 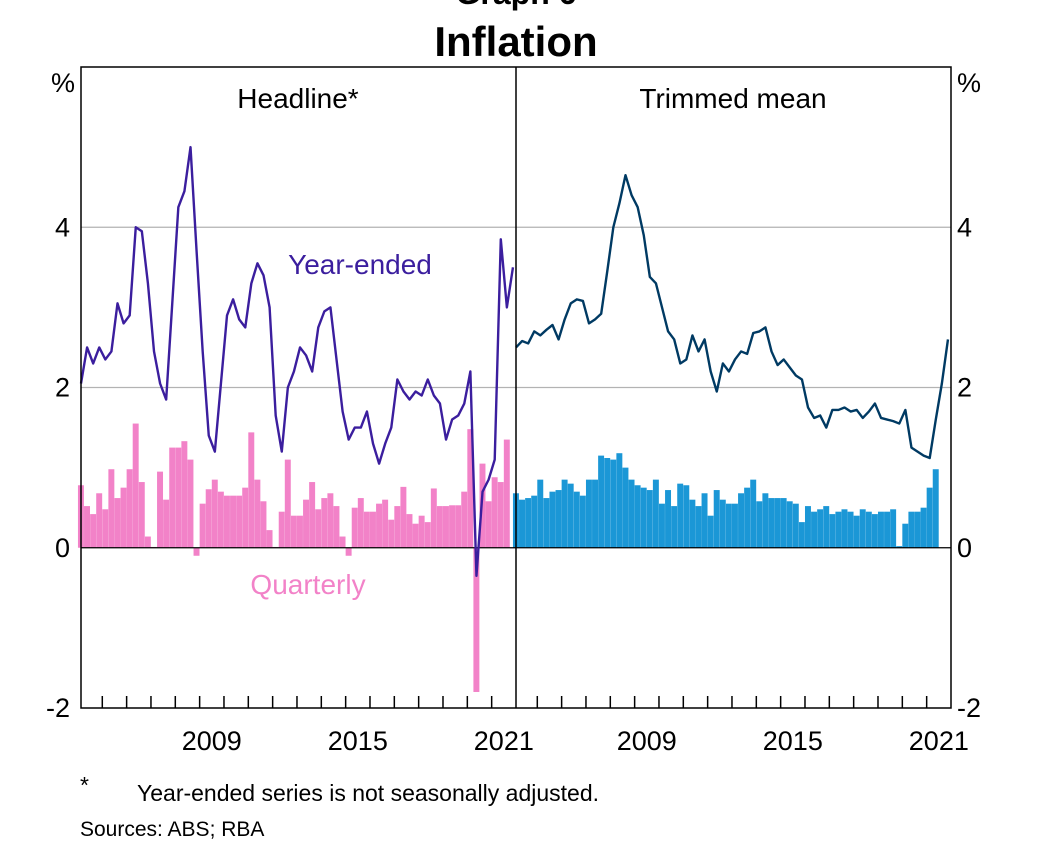 I want to click on chart-title: Inflation, so click(x=515, y=41).